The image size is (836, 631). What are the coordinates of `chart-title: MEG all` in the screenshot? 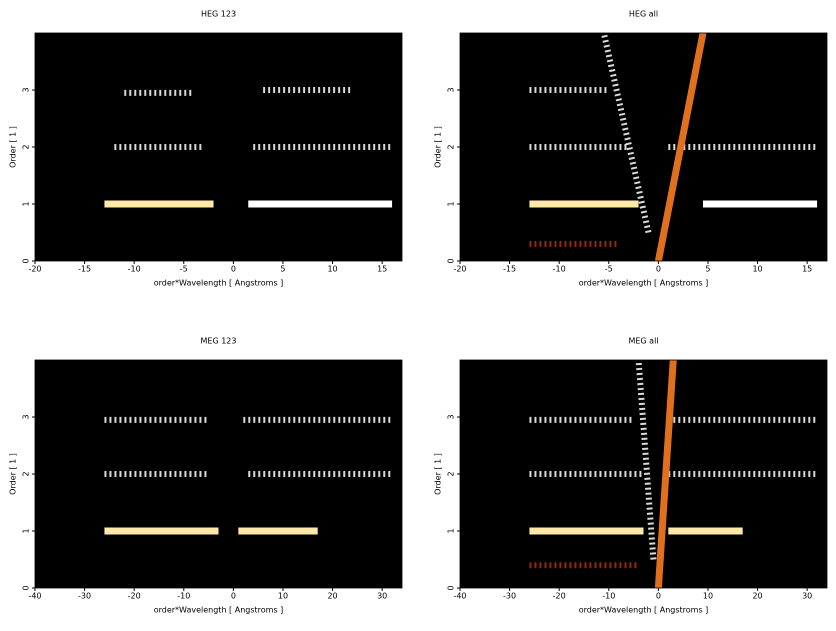 It's located at (643, 341).